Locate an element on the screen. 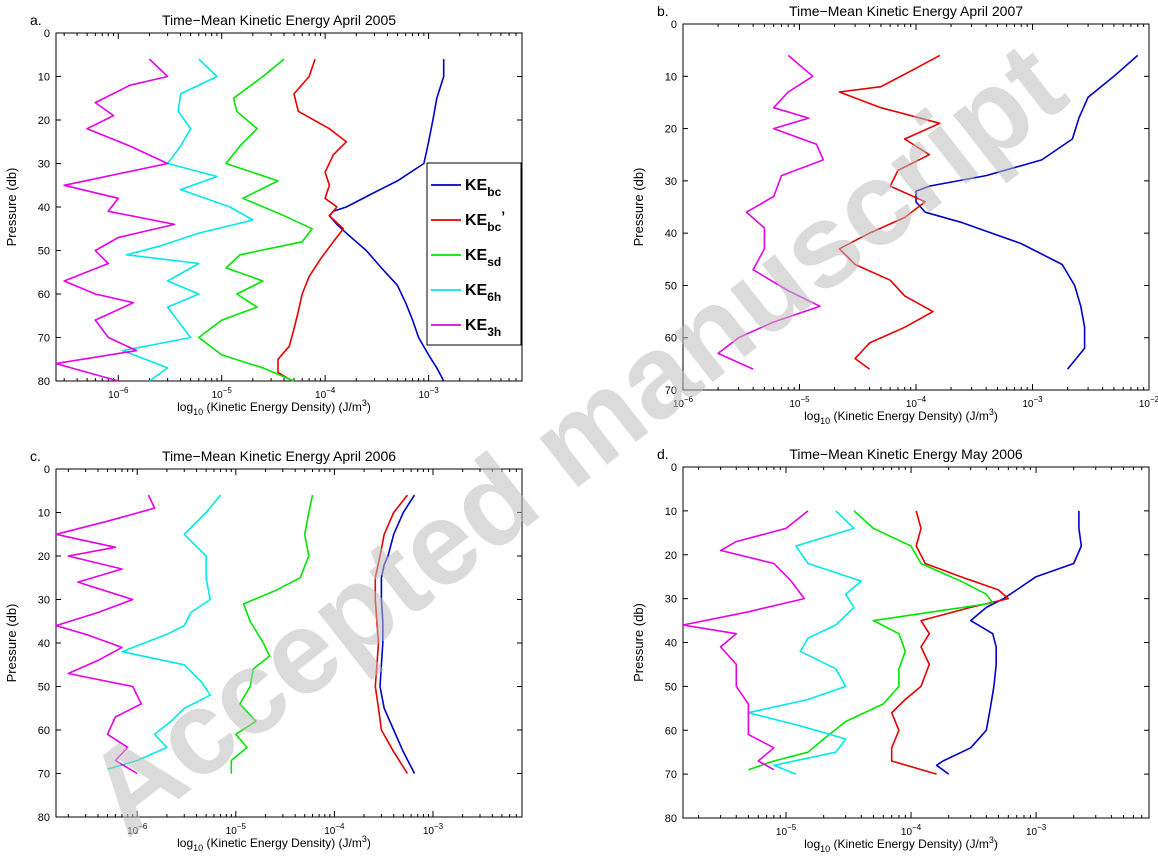  legend-label-0: KEbc is located at coordinates (483, 188).